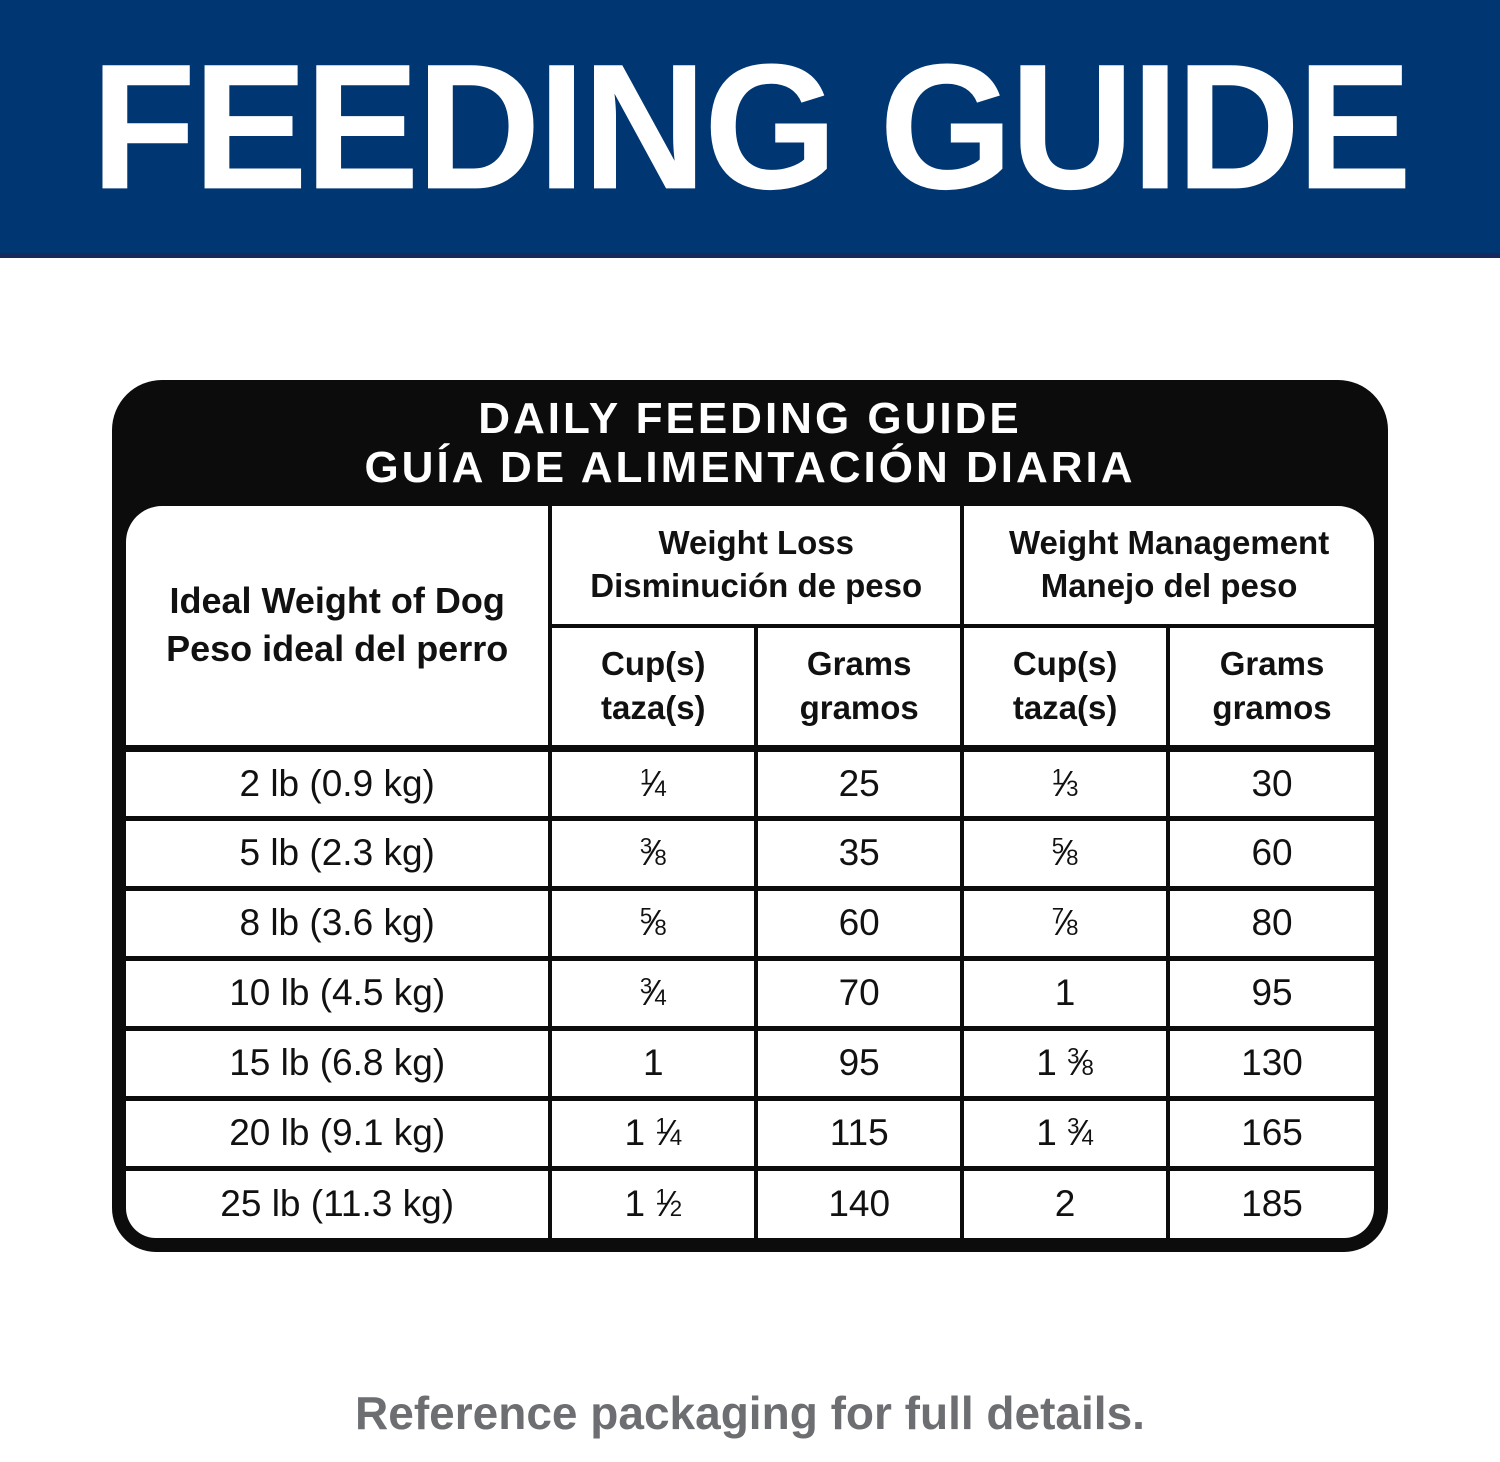 This screenshot has height=1462, width=1500. What do you see at coordinates (1065, 923) in the screenshot?
I see `weight-management-cups-cell: 7⁄8` at bounding box center [1065, 923].